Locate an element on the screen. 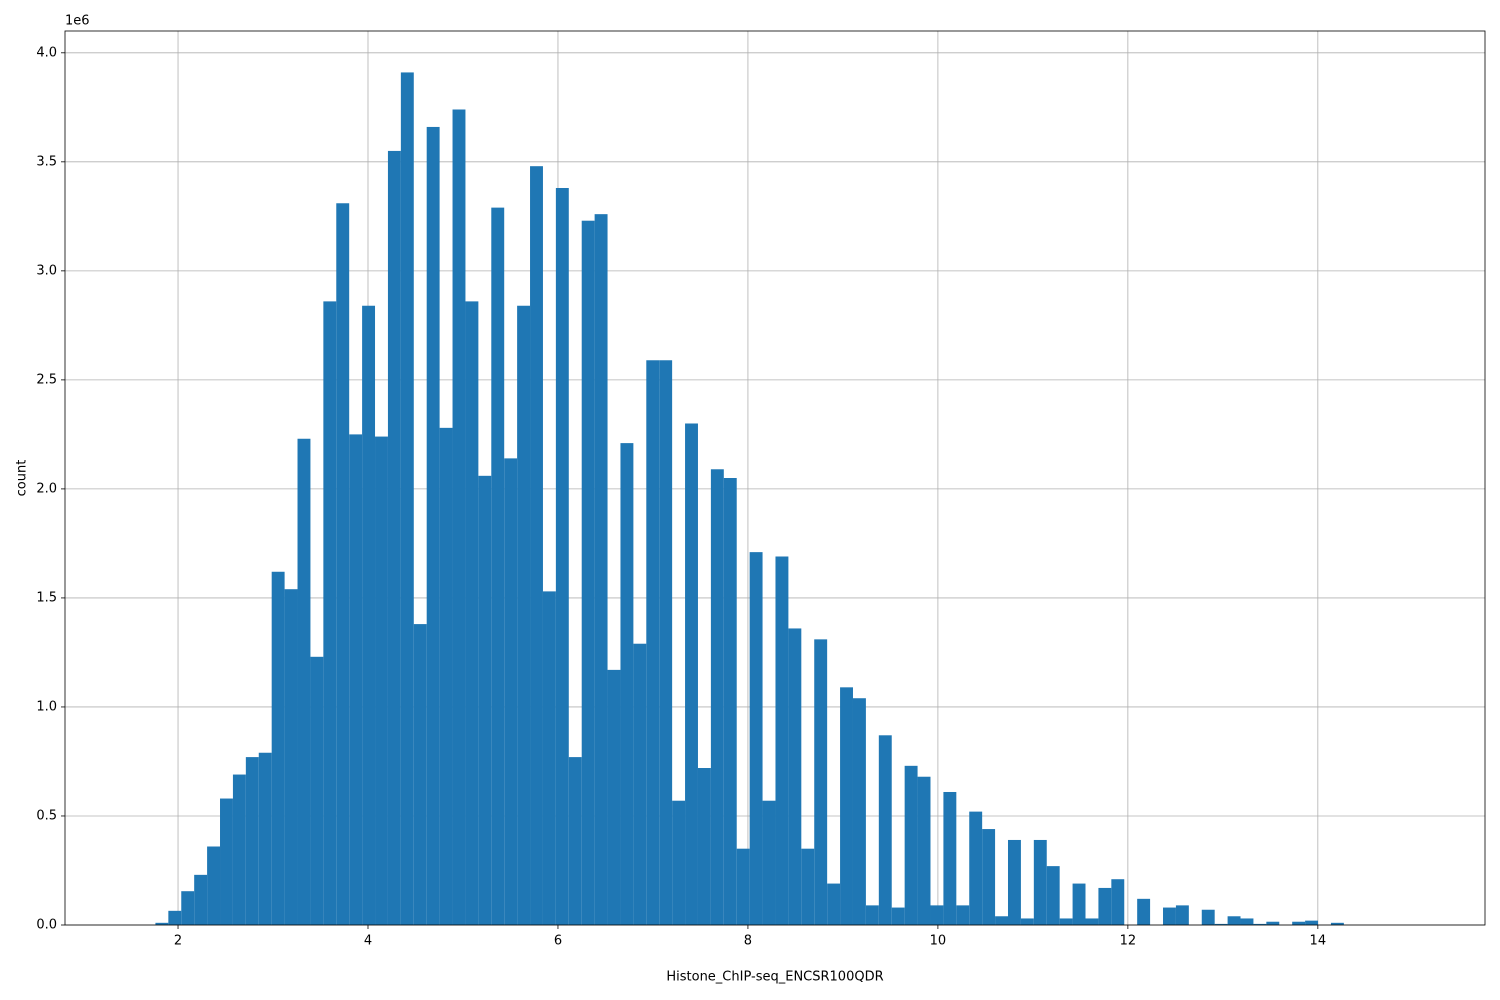 The width and height of the screenshot is (1500, 1000). x-tick-label: 10 is located at coordinates (938, 941).